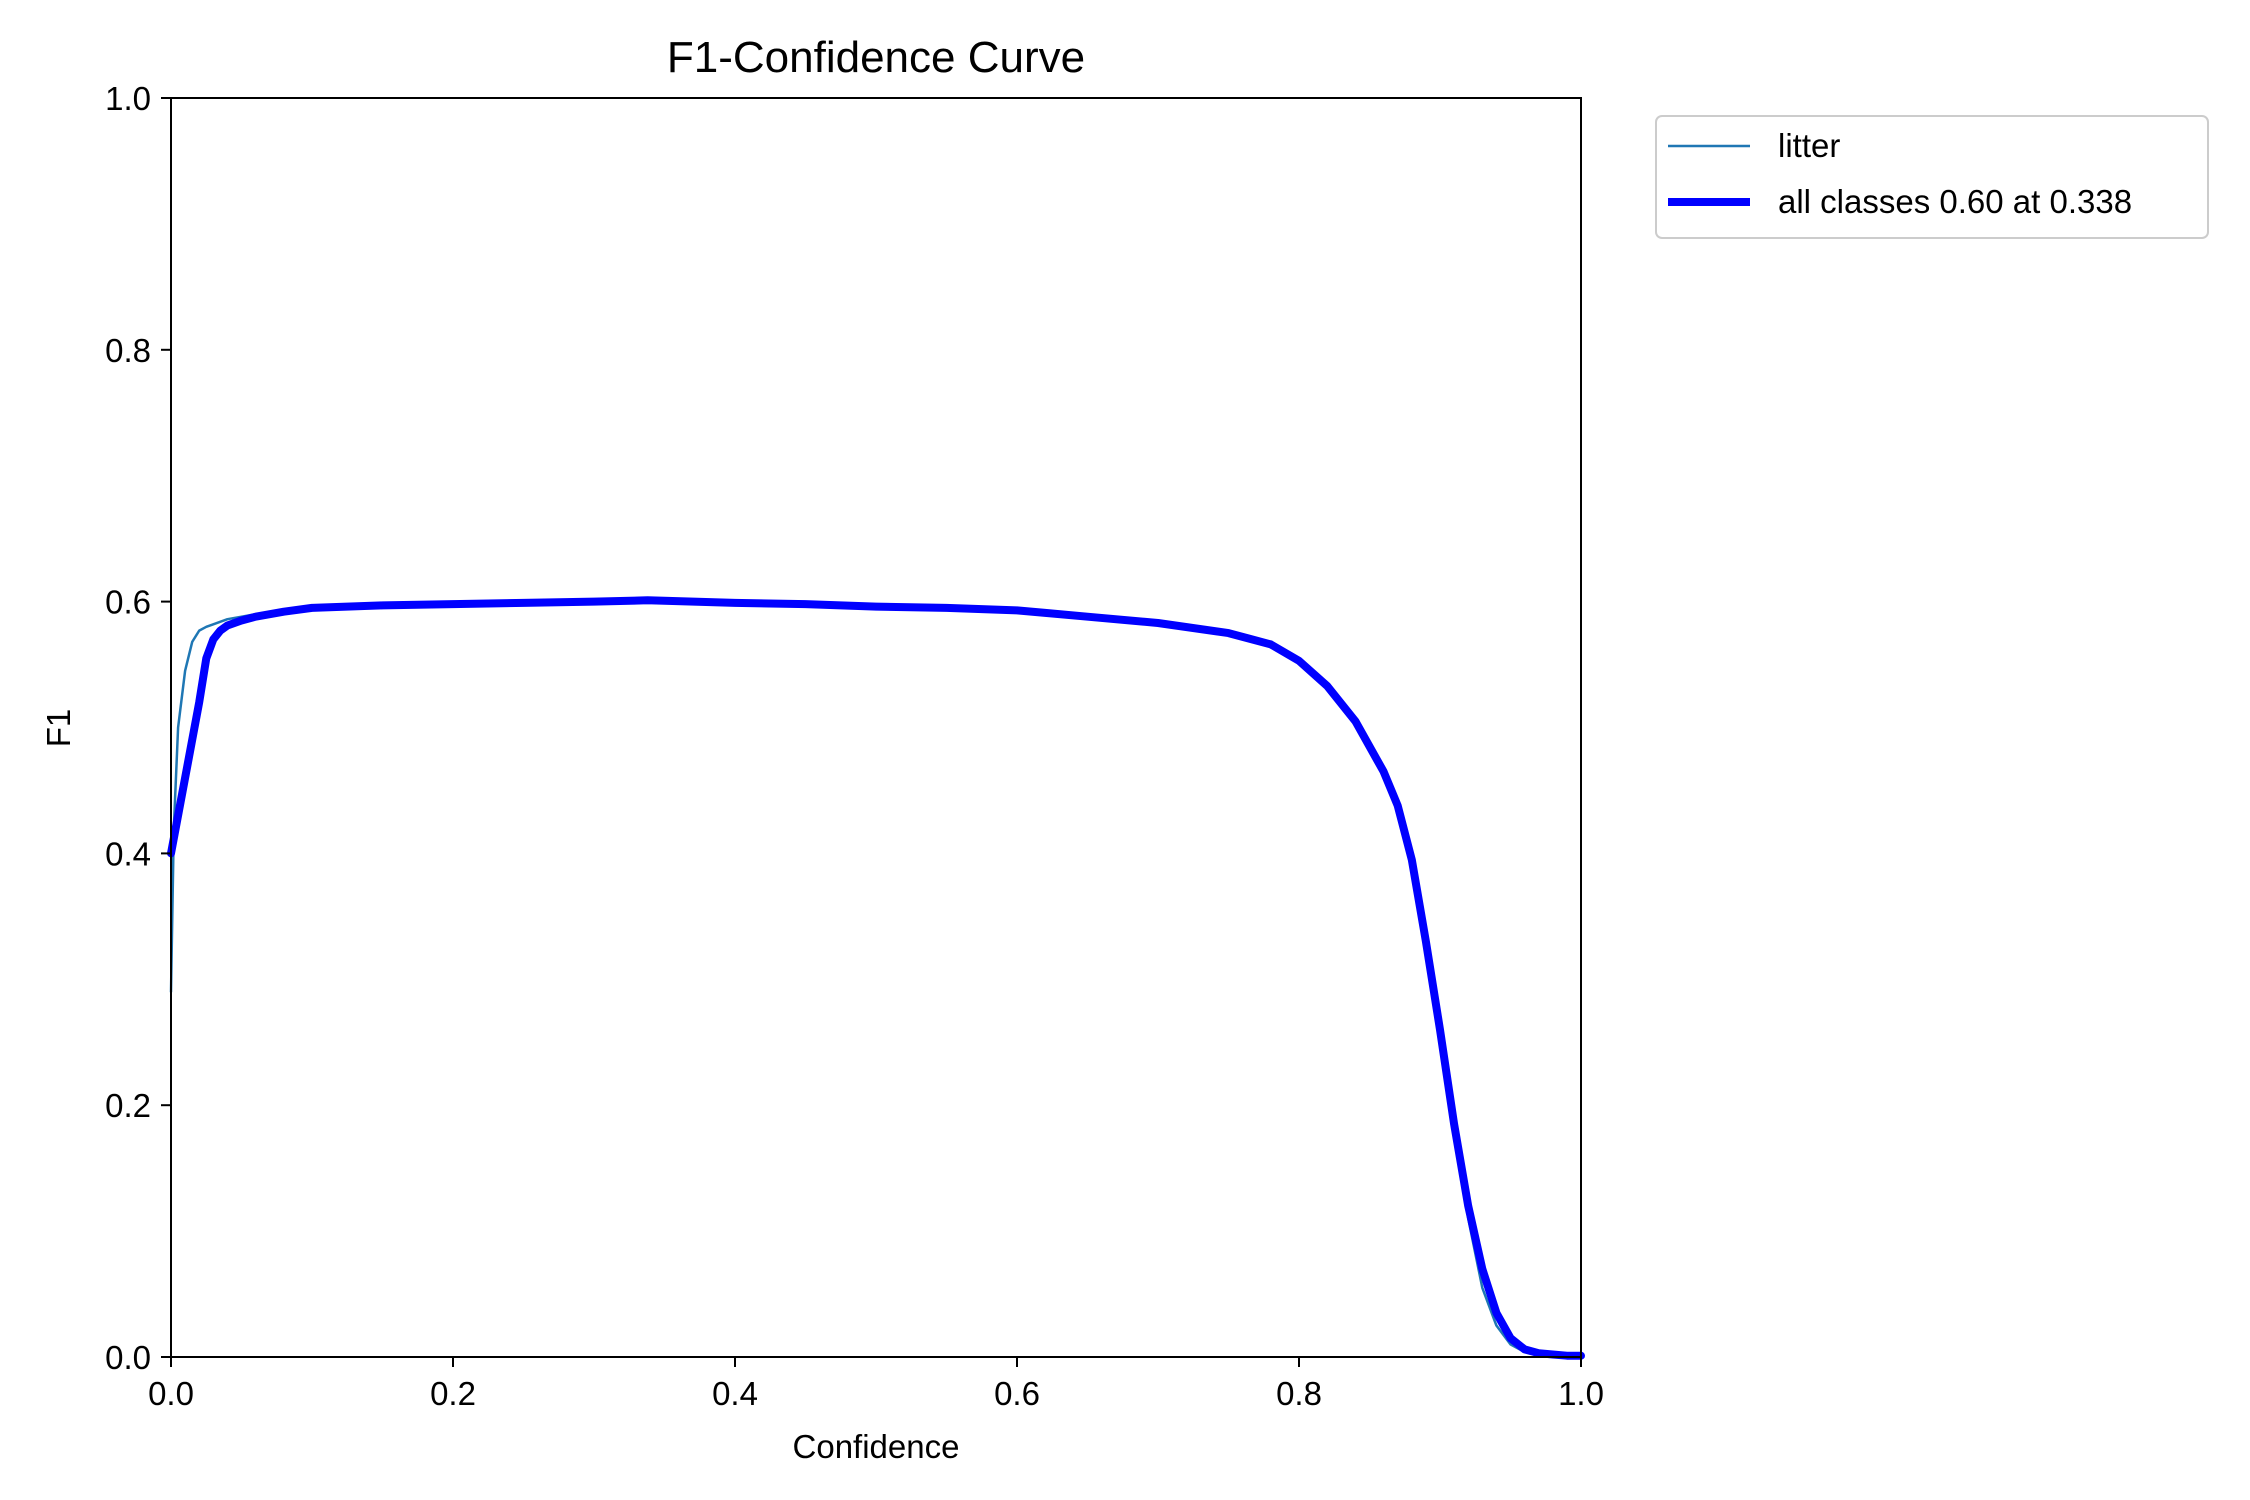 This screenshot has width=2250, height=1500. Describe the element at coordinates (128, 1357) in the screenshot. I see `y-tick-label: 0.0` at that location.